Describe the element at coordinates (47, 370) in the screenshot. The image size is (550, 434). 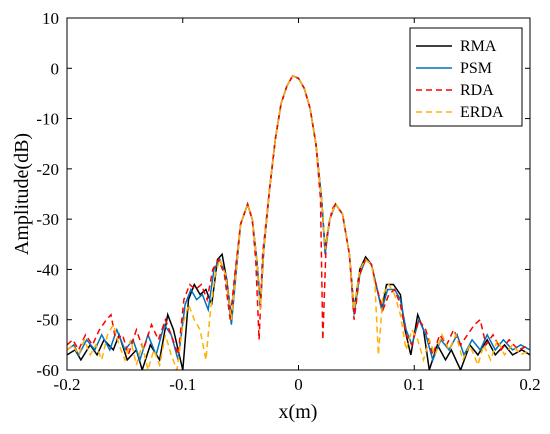
I see `y-tick-label: -60` at that location.